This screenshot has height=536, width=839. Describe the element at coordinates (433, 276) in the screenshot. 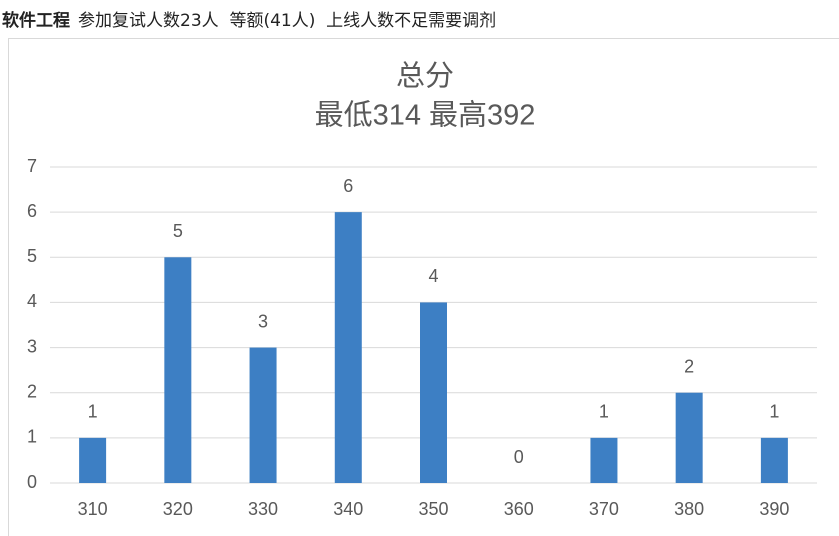

I see `value-label: 4` at that location.